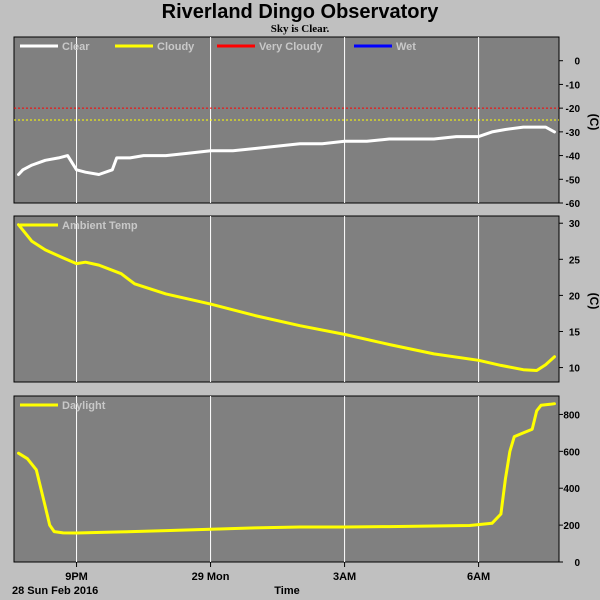 This screenshot has height=600, width=600. I want to click on y-tick-label: 600, so click(571, 452).